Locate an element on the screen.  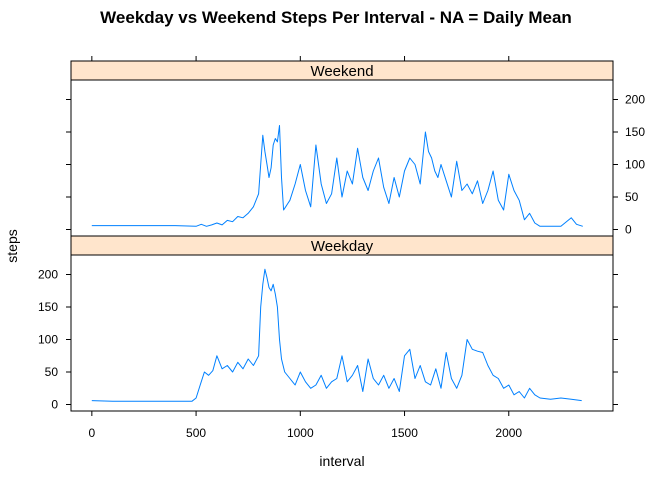
y-tick-label-right: 50 is located at coordinates (632, 197).